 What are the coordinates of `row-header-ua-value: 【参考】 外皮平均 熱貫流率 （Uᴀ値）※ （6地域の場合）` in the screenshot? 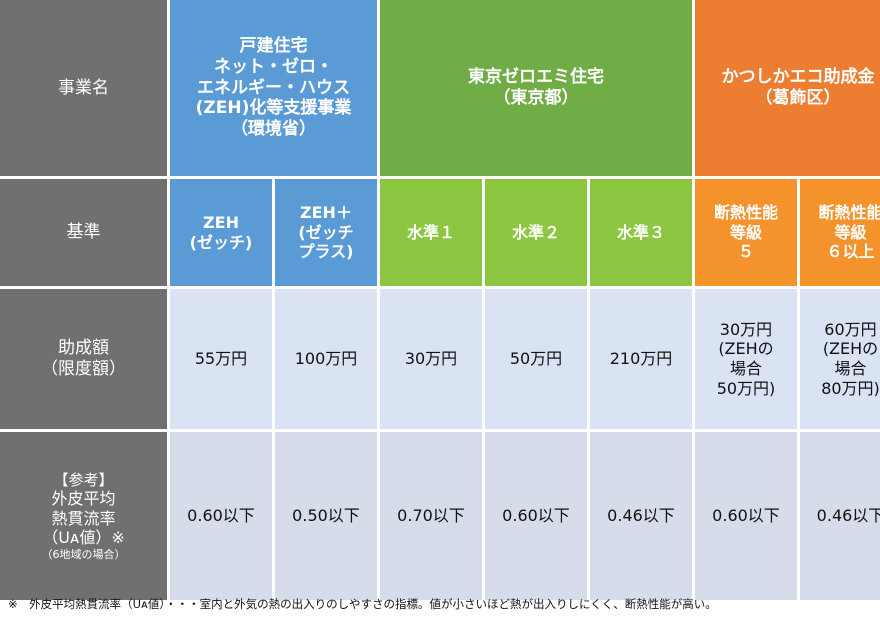 It's located at (83, 516).